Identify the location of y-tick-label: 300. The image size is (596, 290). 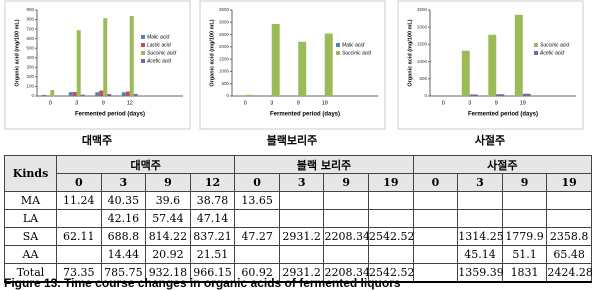
(30, 67).